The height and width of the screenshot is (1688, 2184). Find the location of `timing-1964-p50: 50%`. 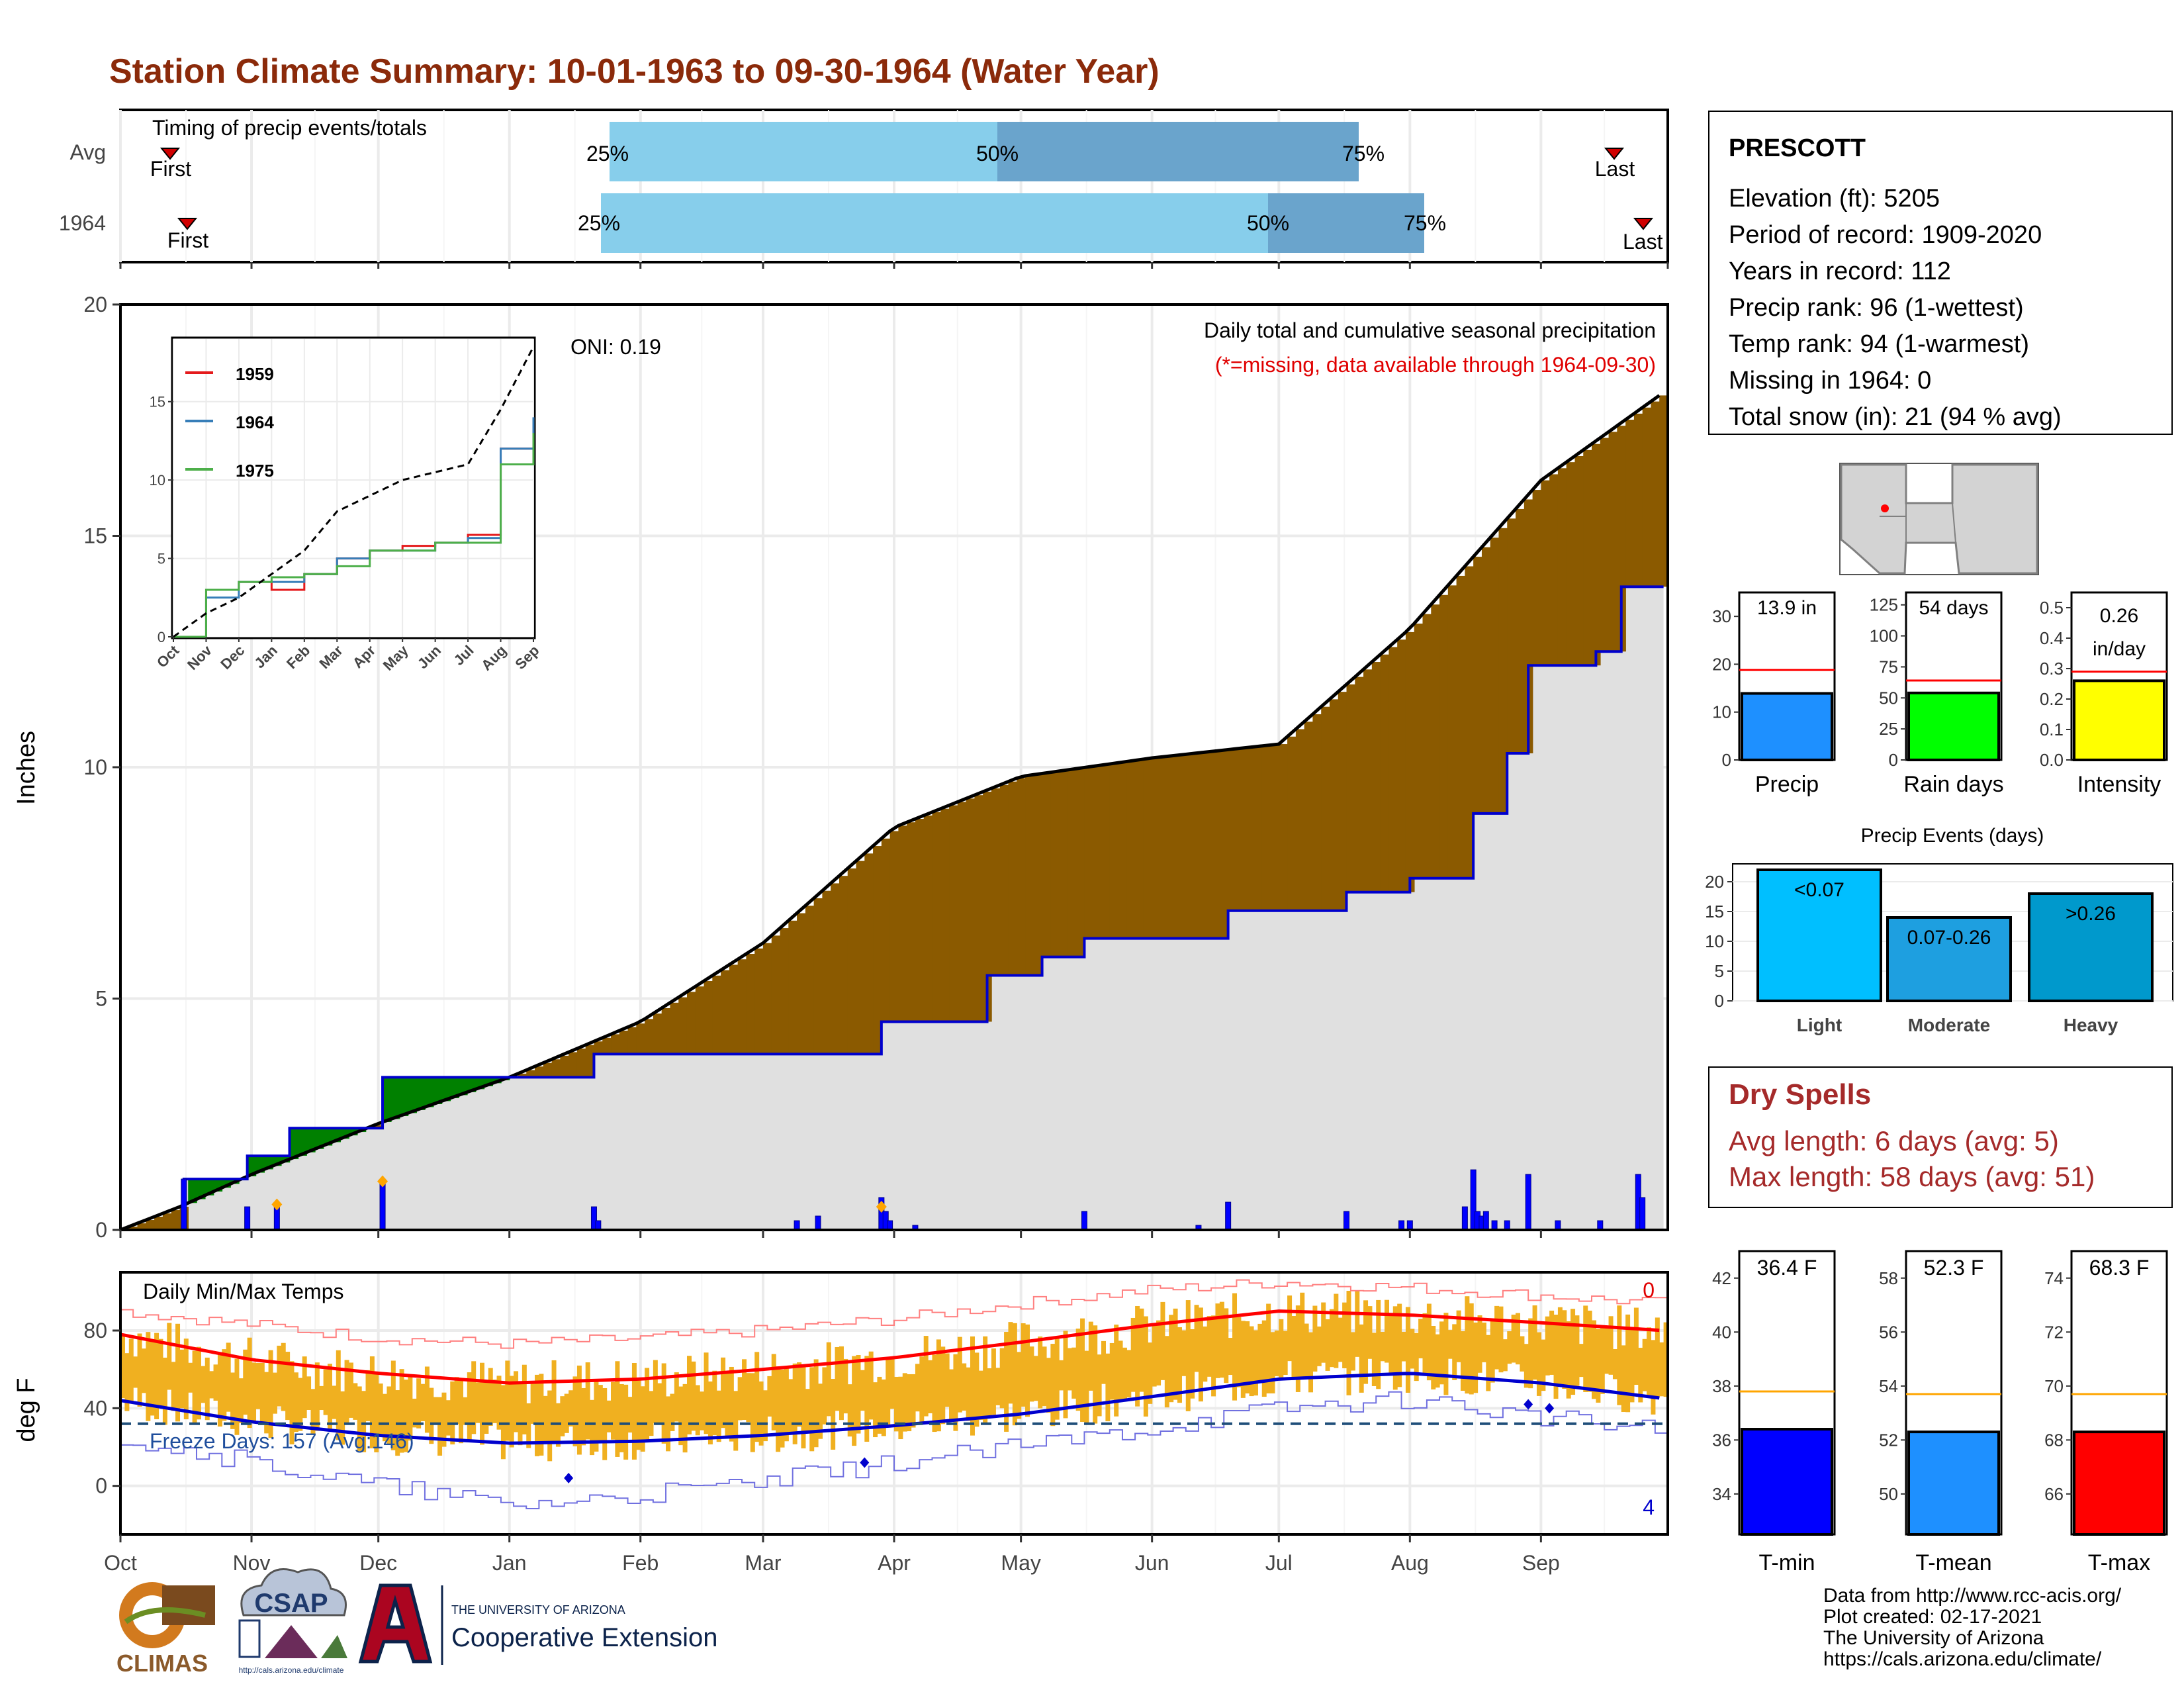

timing-1964-p50: 50% is located at coordinates (1268, 223).